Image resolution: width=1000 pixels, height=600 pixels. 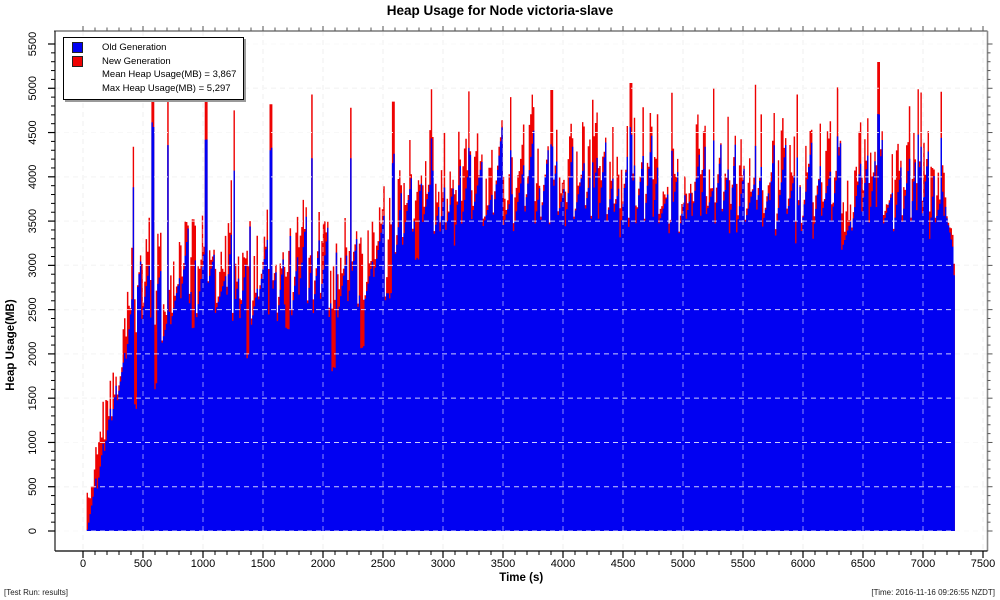 What do you see at coordinates (503, 564) in the screenshot?
I see `x-tick-label: 3500` at bounding box center [503, 564].